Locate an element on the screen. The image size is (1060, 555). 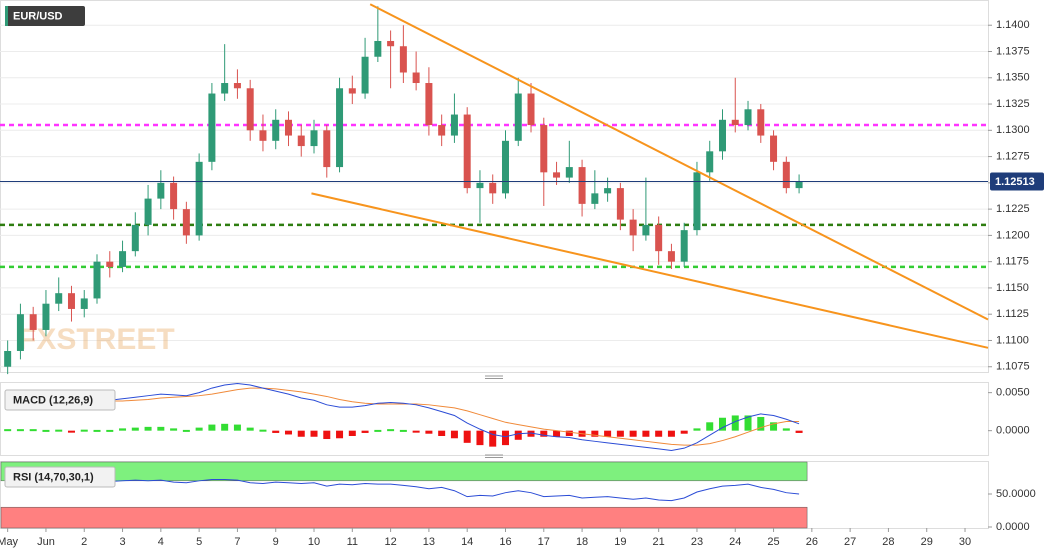
y-tick-label: 1.1275 is located at coordinates (1013, 156).